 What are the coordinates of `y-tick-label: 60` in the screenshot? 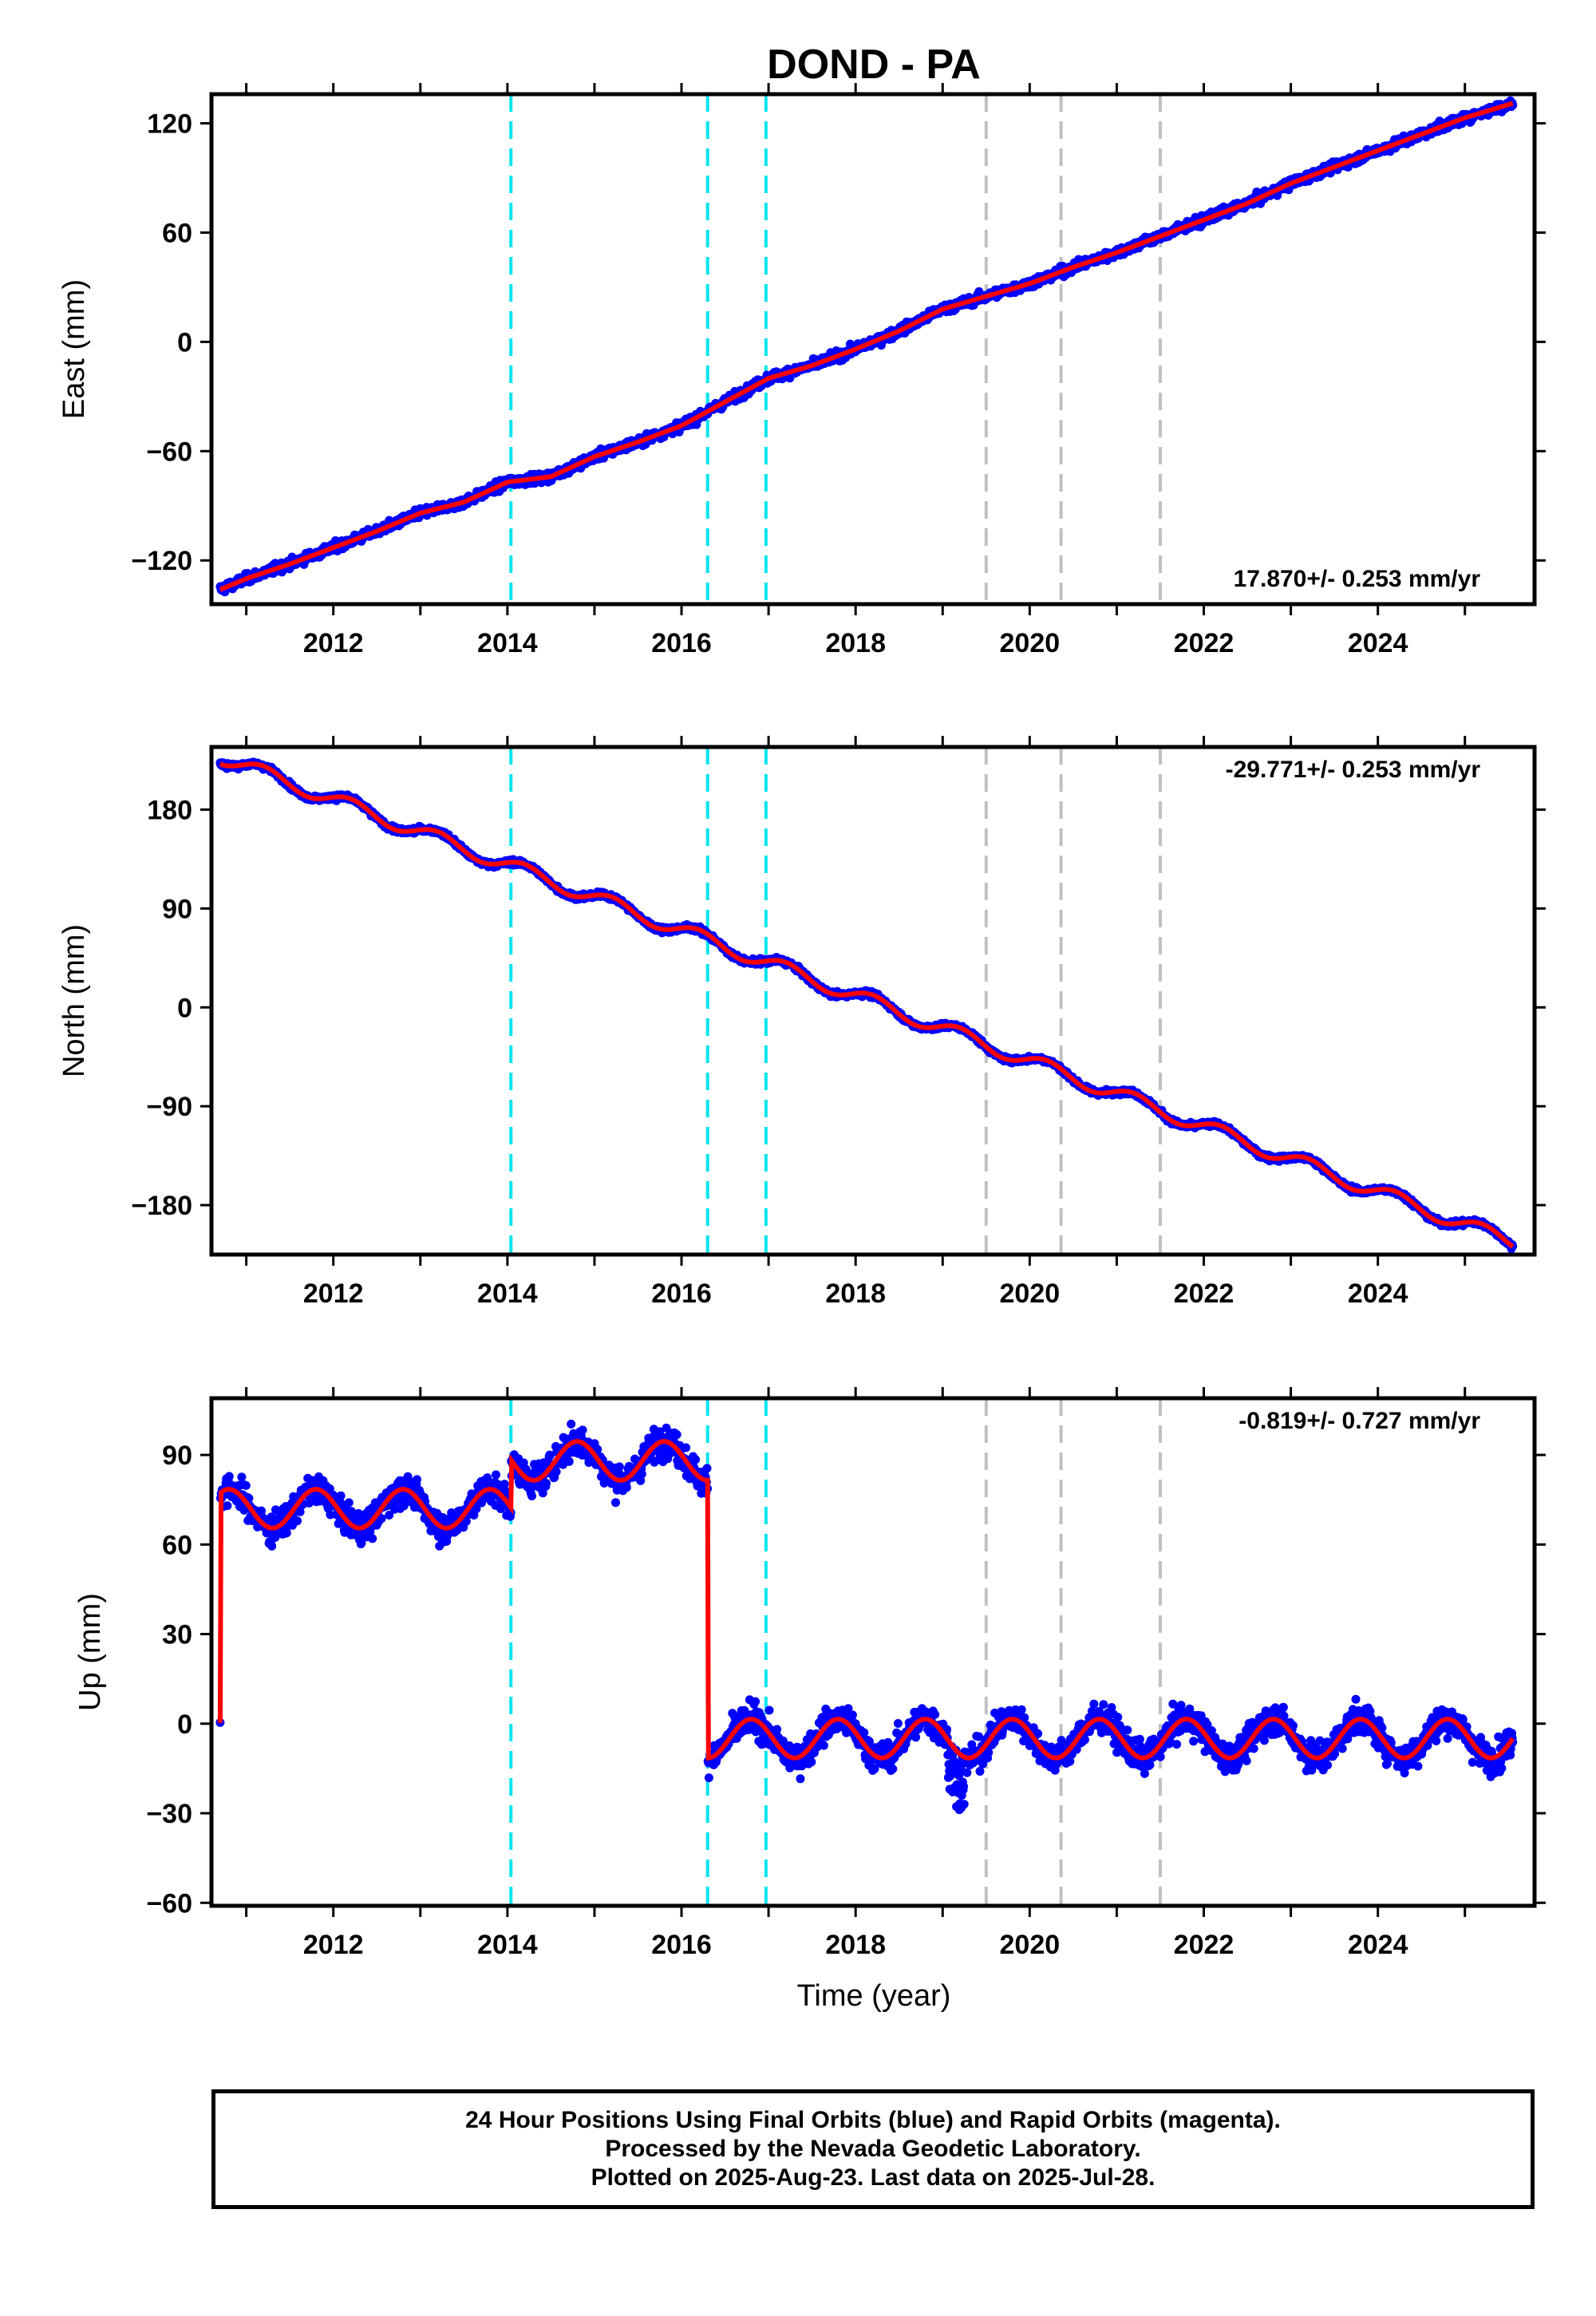 It's located at (177, 233).